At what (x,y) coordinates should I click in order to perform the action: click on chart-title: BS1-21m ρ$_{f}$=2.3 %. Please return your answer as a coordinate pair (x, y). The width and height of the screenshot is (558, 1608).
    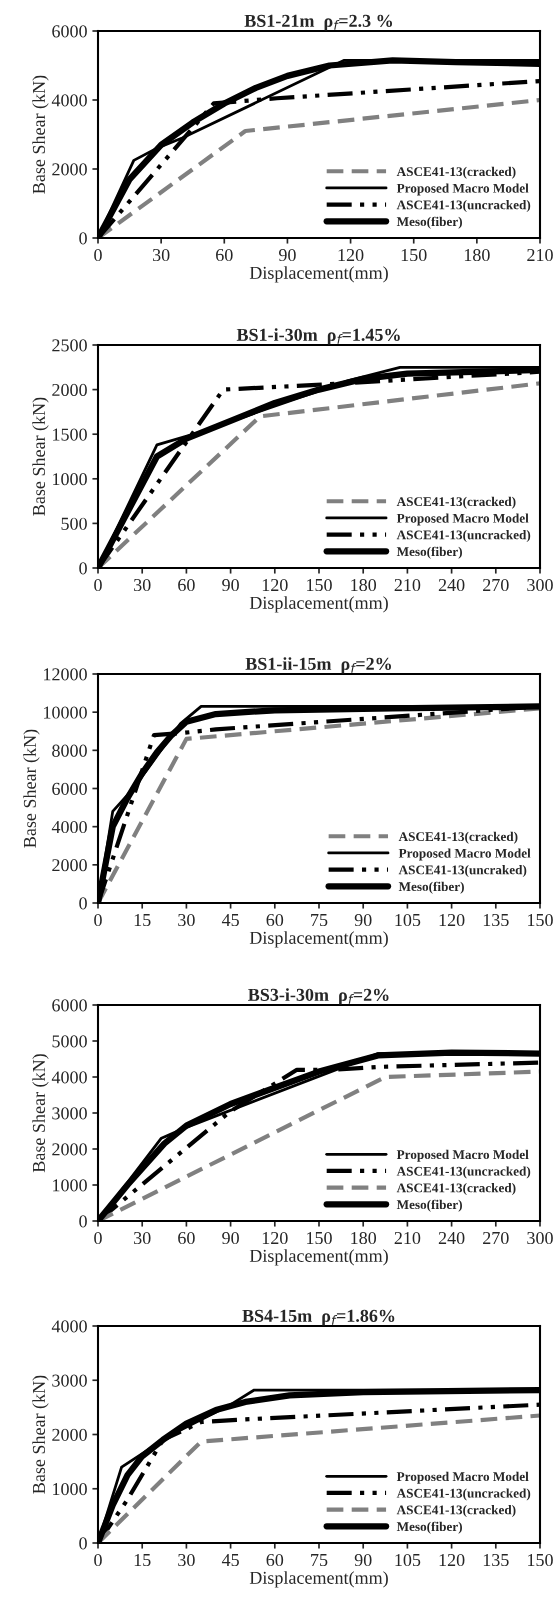
    Looking at the image, I should click on (318, 22).